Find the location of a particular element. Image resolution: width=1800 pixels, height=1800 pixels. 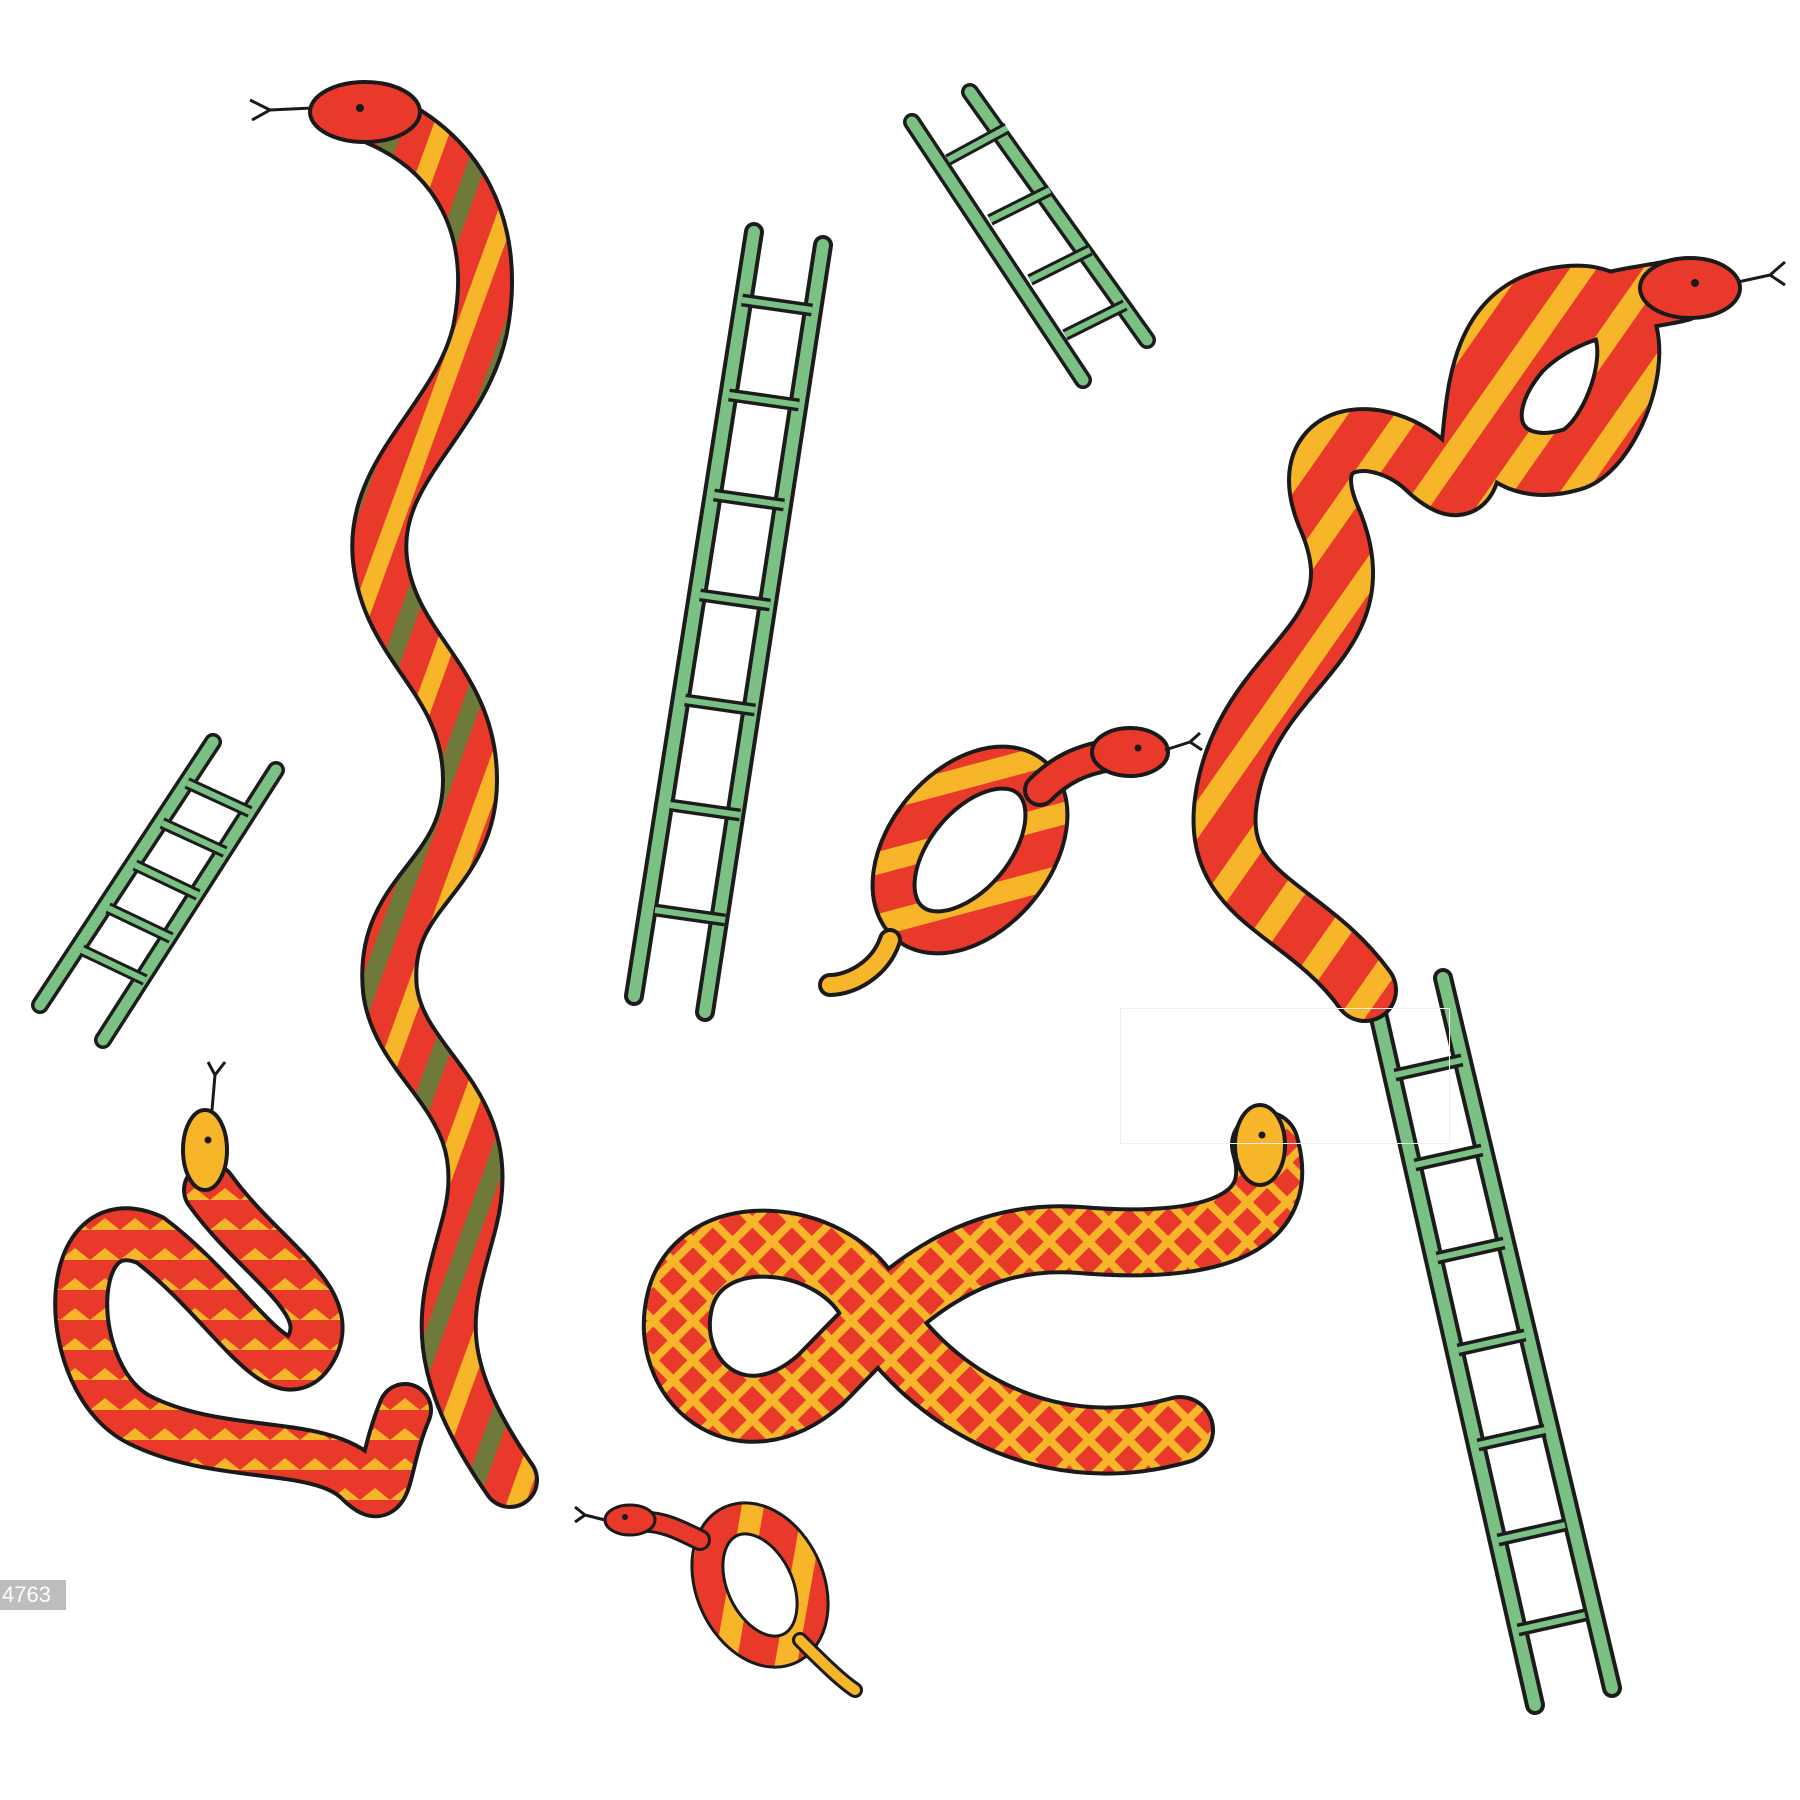

ladder-right-long is located at coordinates (1493, 1341).